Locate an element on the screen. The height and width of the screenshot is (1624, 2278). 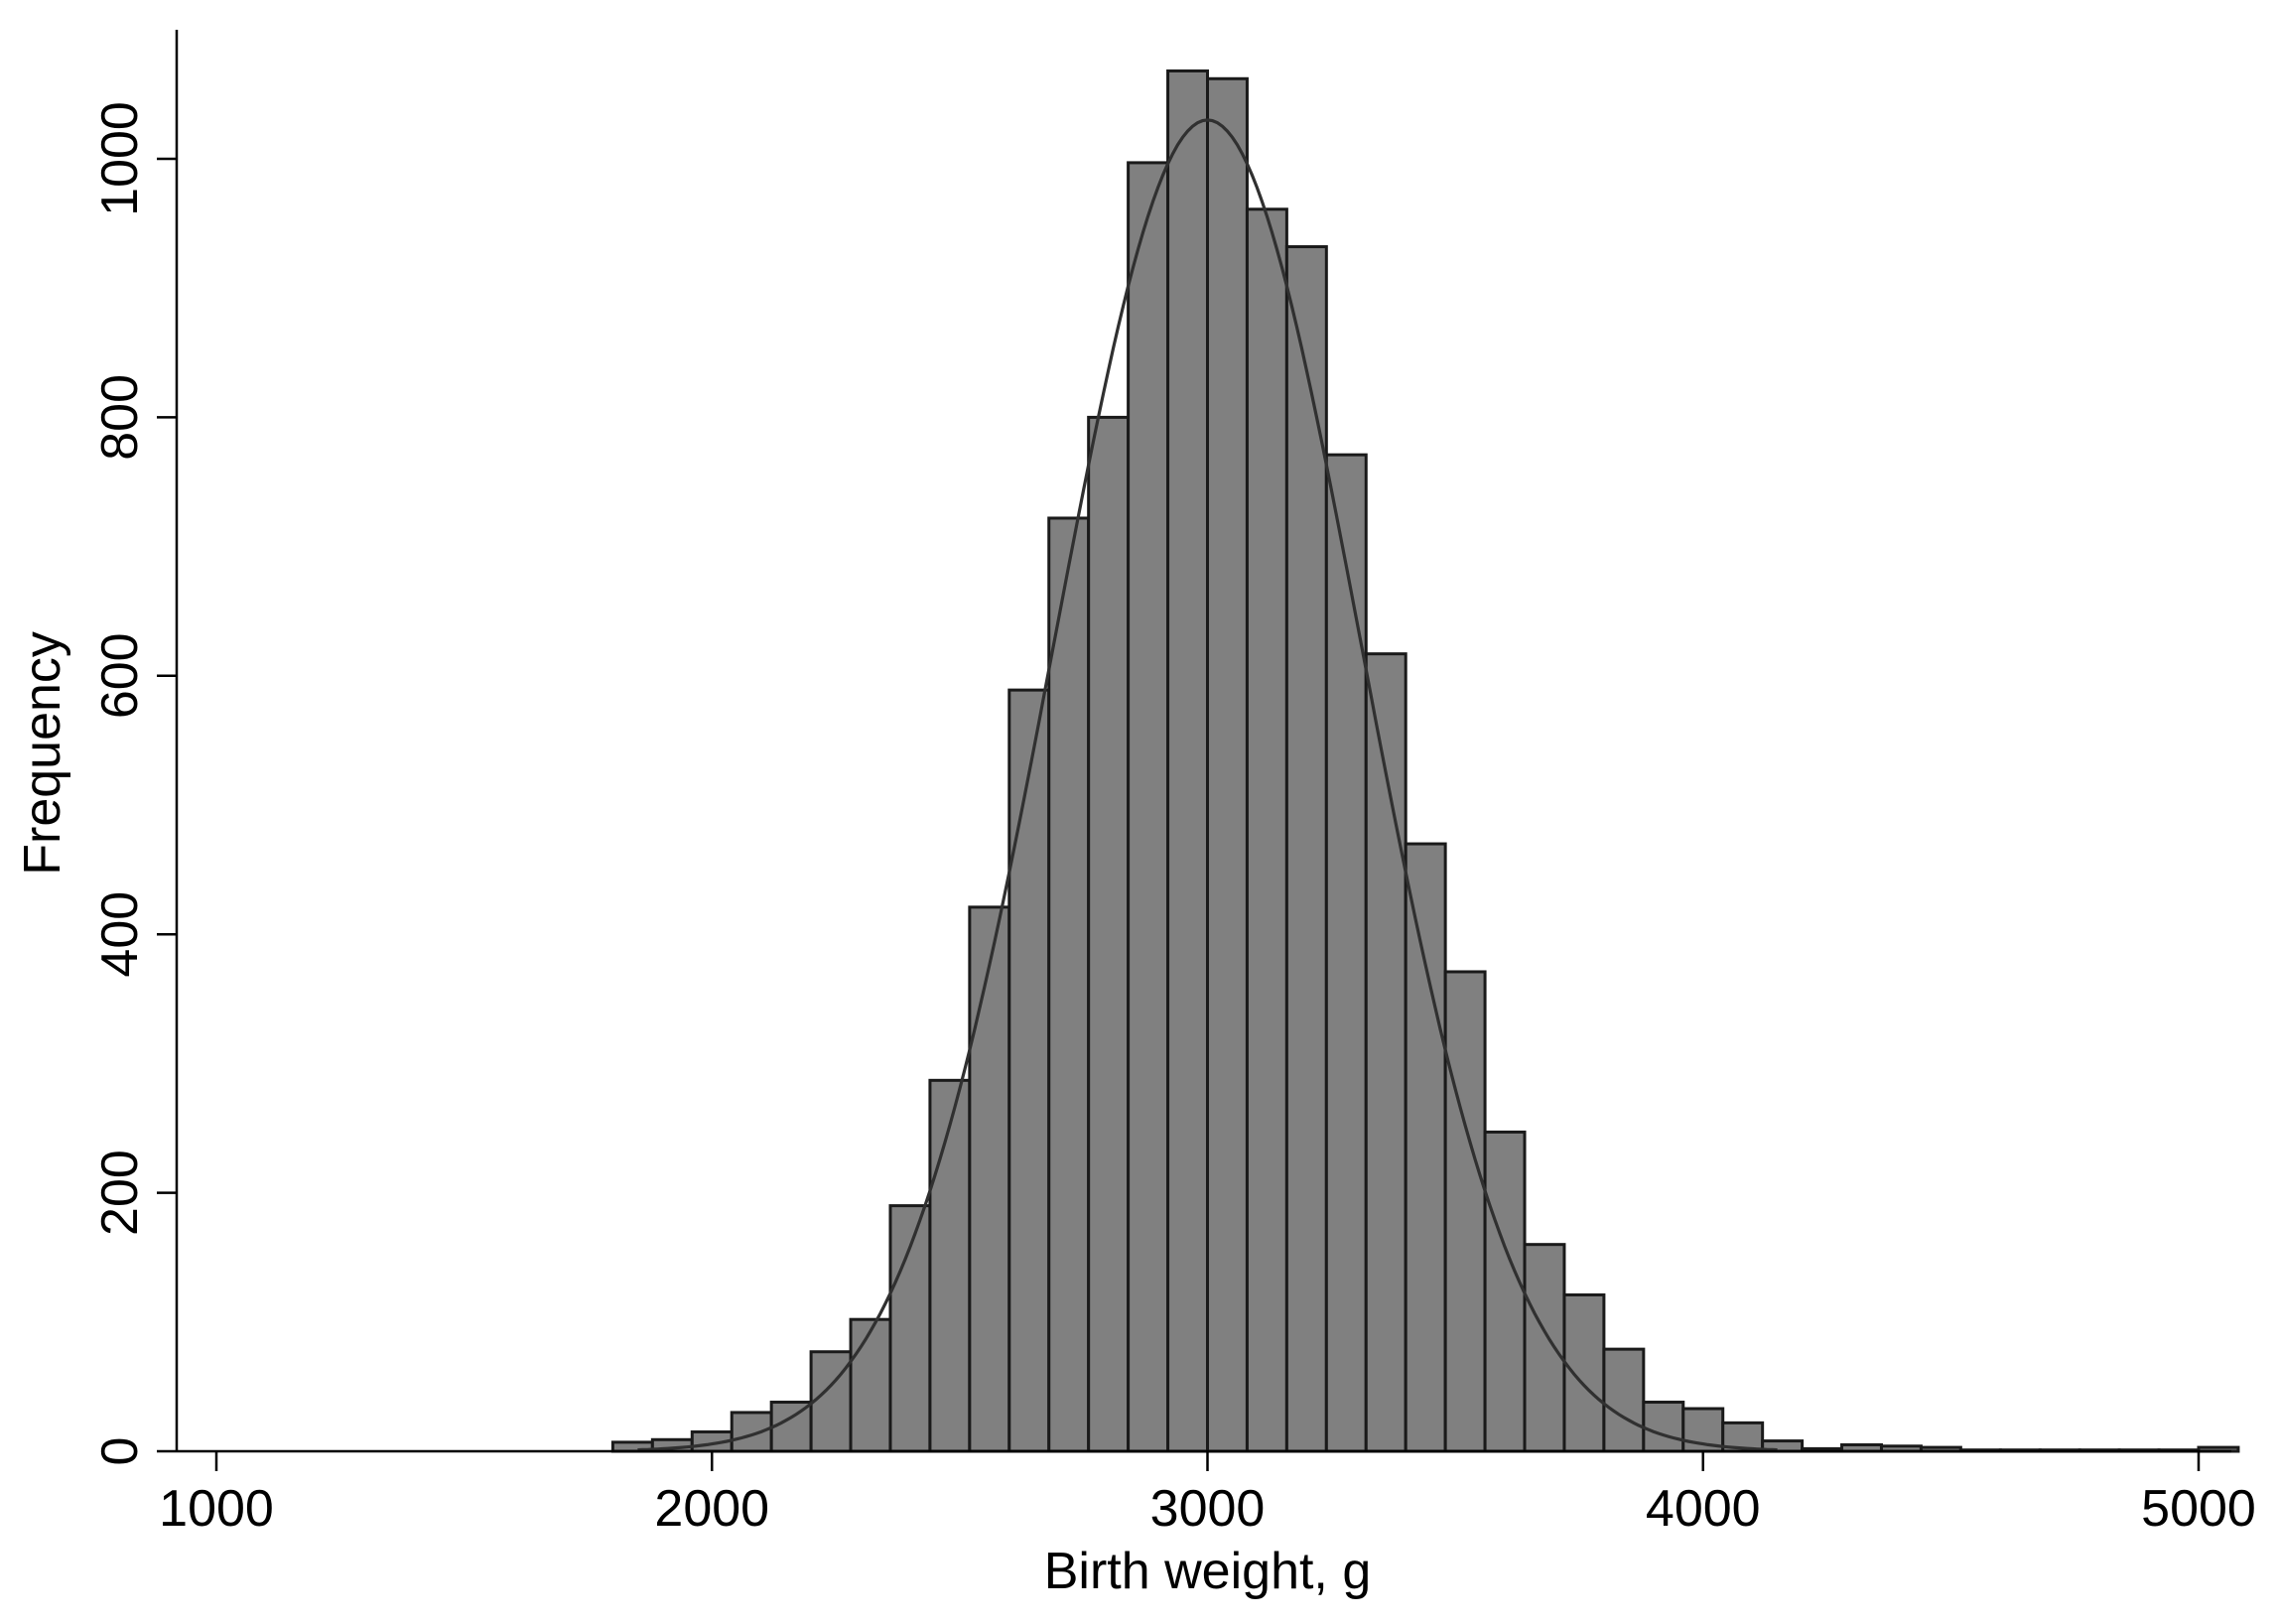
y-tick-label: 200 is located at coordinates (120, 1193).